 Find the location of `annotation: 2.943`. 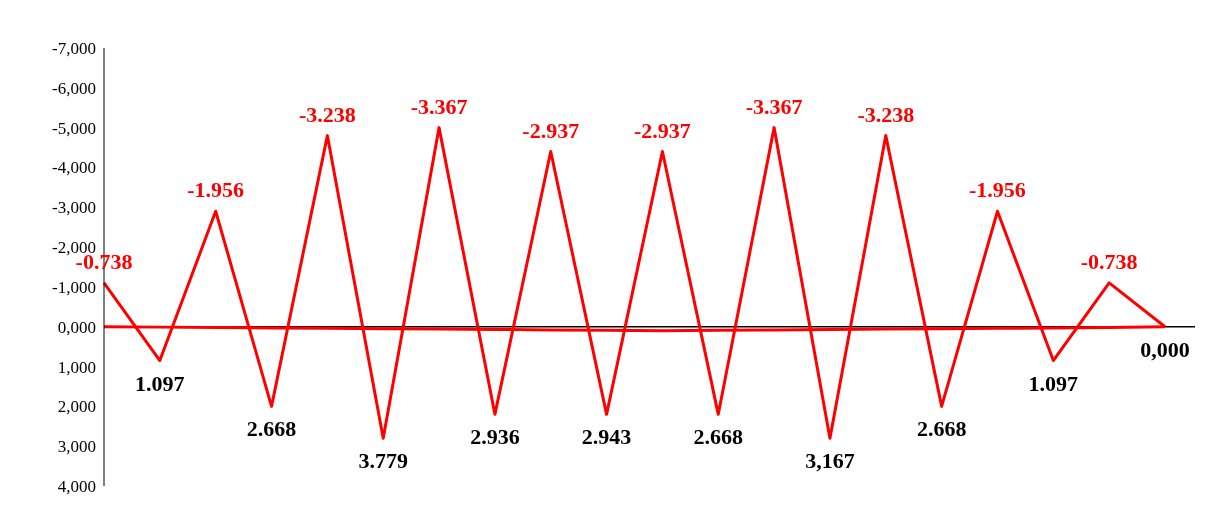

annotation: 2.943 is located at coordinates (606, 437).